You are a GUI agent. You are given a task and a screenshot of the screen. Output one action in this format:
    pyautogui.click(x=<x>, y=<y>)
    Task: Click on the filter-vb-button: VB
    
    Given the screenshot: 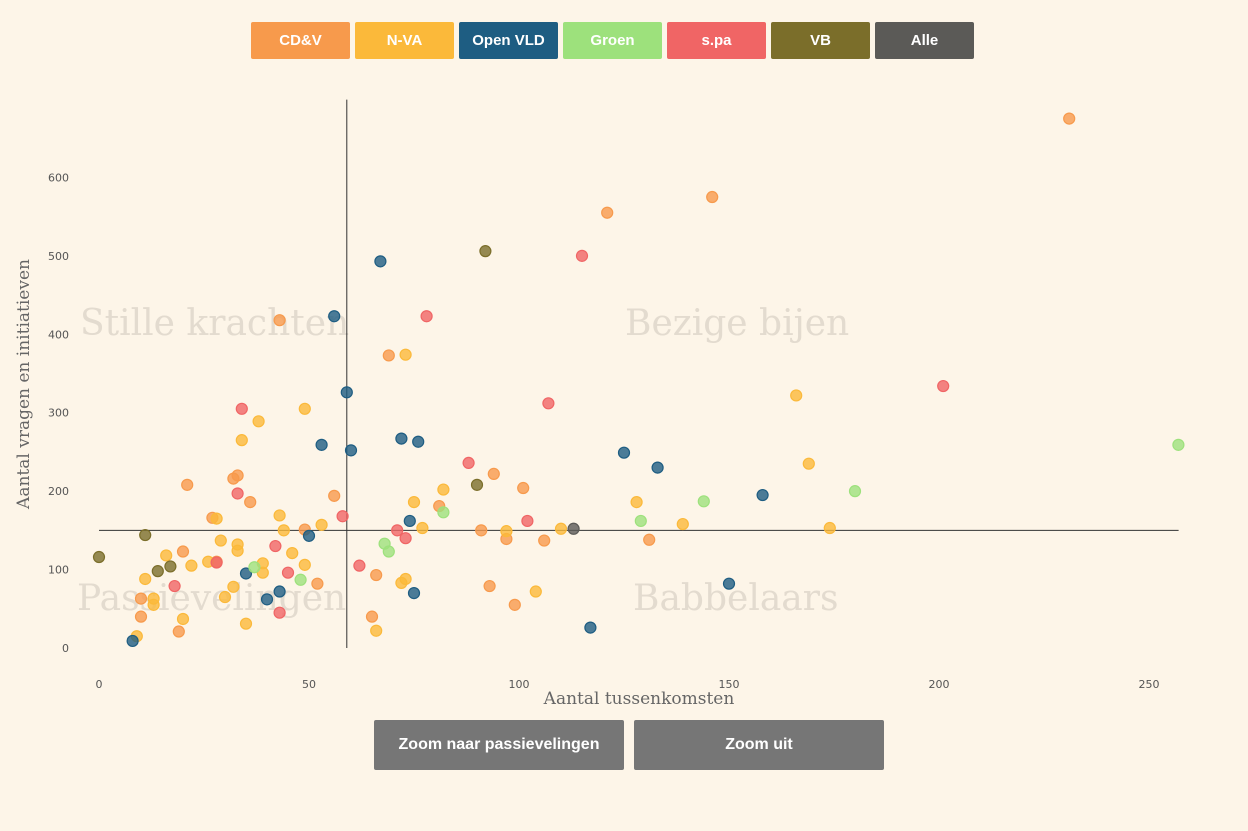 What is the action you would take?
    pyautogui.click(x=820, y=40)
    